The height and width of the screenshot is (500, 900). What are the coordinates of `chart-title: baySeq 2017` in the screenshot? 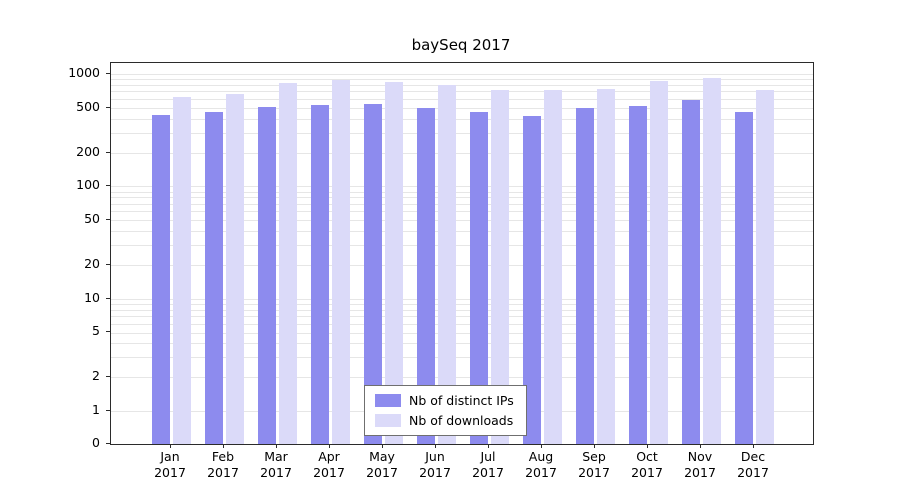 It's located at (461, 45).